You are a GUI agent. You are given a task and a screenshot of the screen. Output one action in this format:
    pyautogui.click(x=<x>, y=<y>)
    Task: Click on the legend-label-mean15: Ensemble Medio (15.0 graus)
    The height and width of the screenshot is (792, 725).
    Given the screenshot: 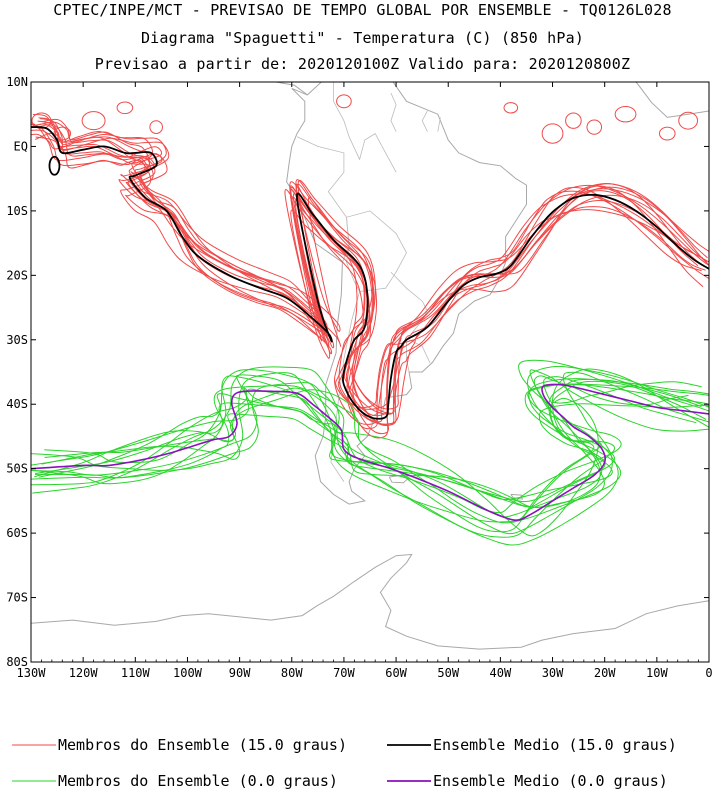 What is the action you would take?
    pyautogui.click(x=555, y=745)
    